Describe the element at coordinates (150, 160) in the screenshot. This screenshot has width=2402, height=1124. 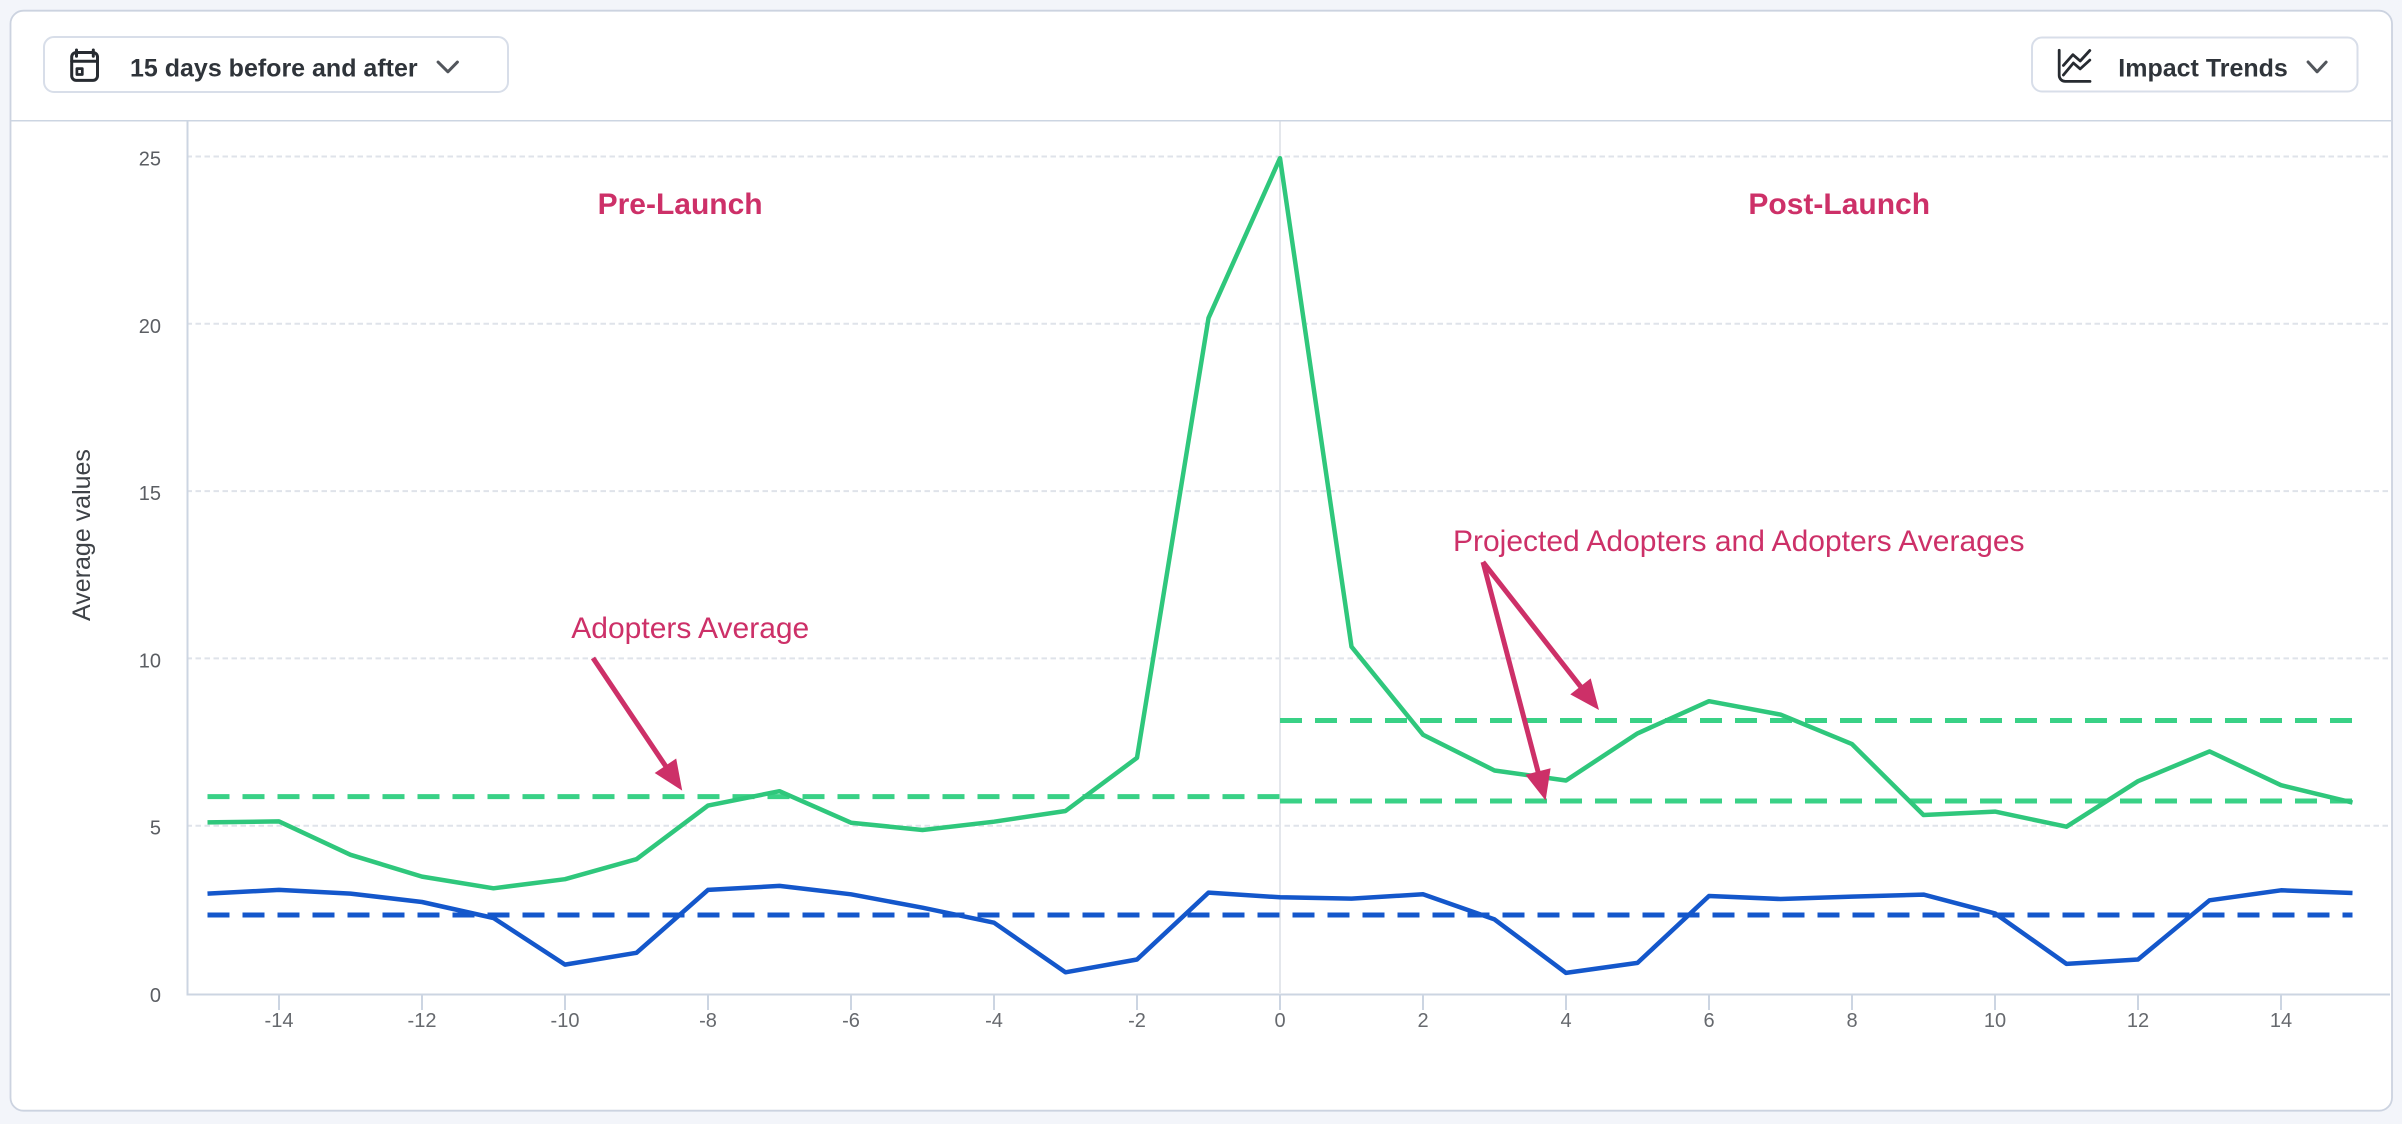
I see `svg-text: 25` at that location.